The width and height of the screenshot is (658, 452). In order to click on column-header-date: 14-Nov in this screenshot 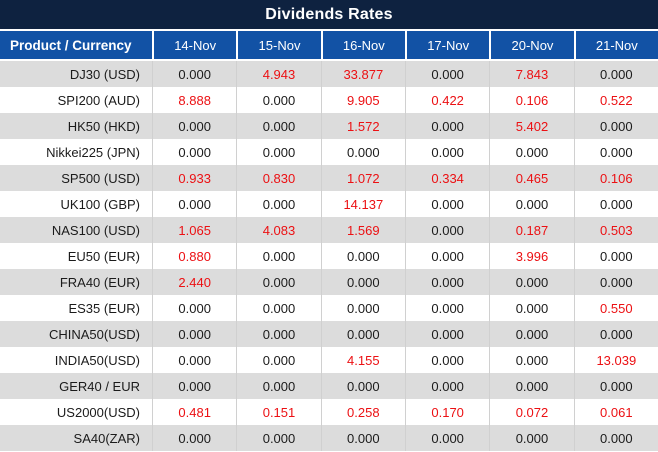, I will do `click(194, 46)`.